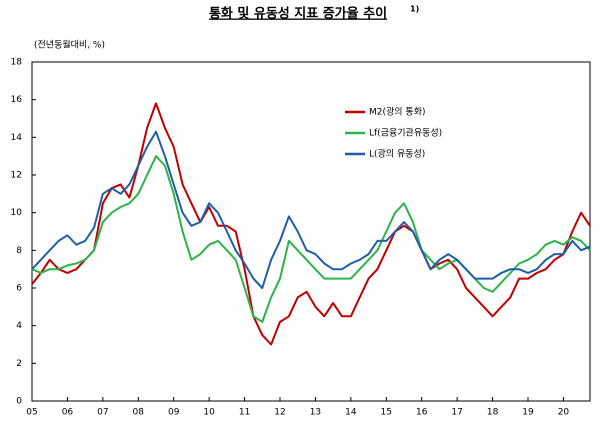 The width and height of the screenshot is (603, 431). I want to click on y-tick-label: 0, so click(19, 402).